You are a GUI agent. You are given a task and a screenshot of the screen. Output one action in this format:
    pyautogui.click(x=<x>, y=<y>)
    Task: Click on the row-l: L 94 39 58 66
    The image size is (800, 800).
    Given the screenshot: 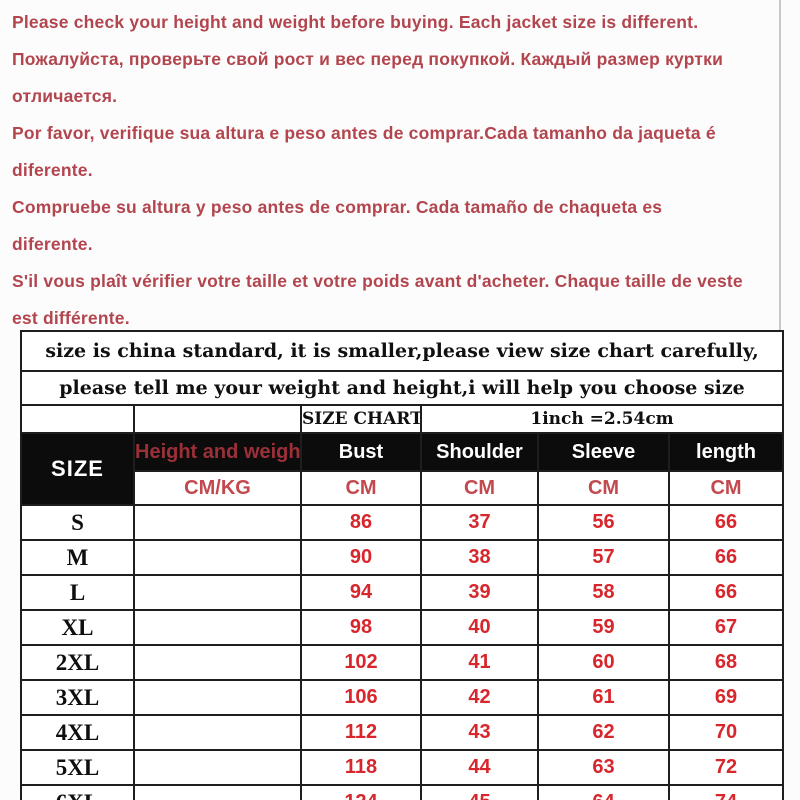 What is the action you would take?
    pyautogui.click(x=402, y=592)
    